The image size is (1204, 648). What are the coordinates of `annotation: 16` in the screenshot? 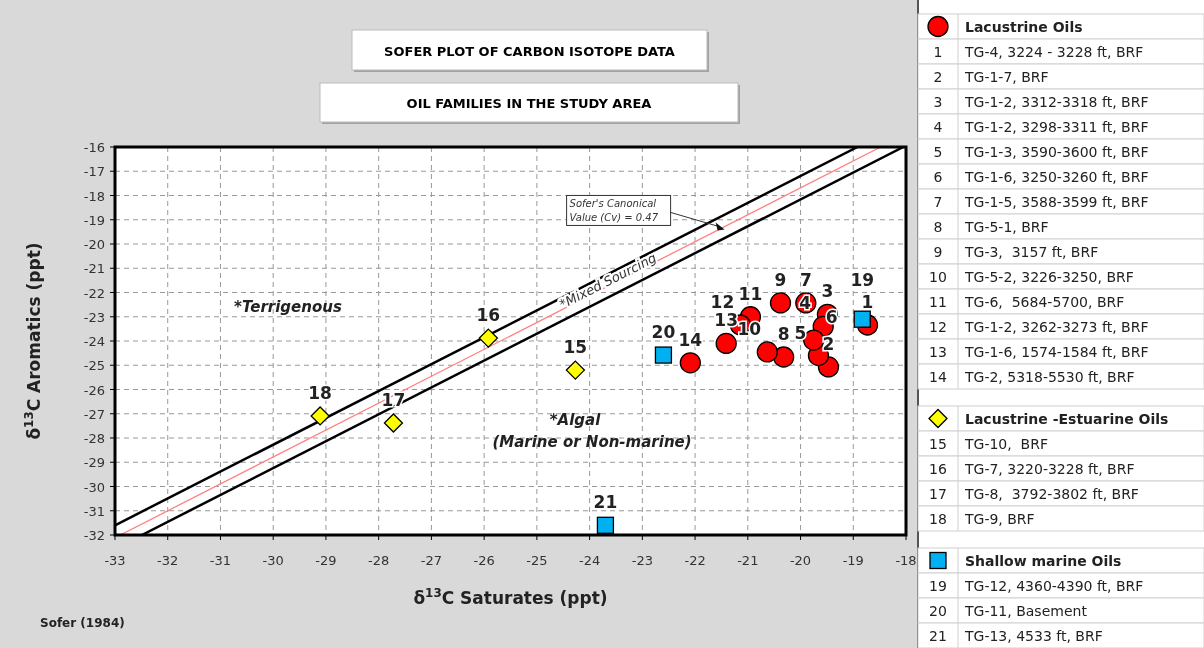 It's located at (488, 315).